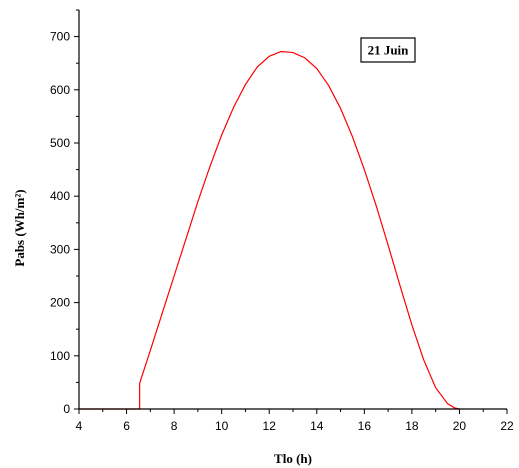  I want to click on x-tick-label: 10, so click(222, 426).